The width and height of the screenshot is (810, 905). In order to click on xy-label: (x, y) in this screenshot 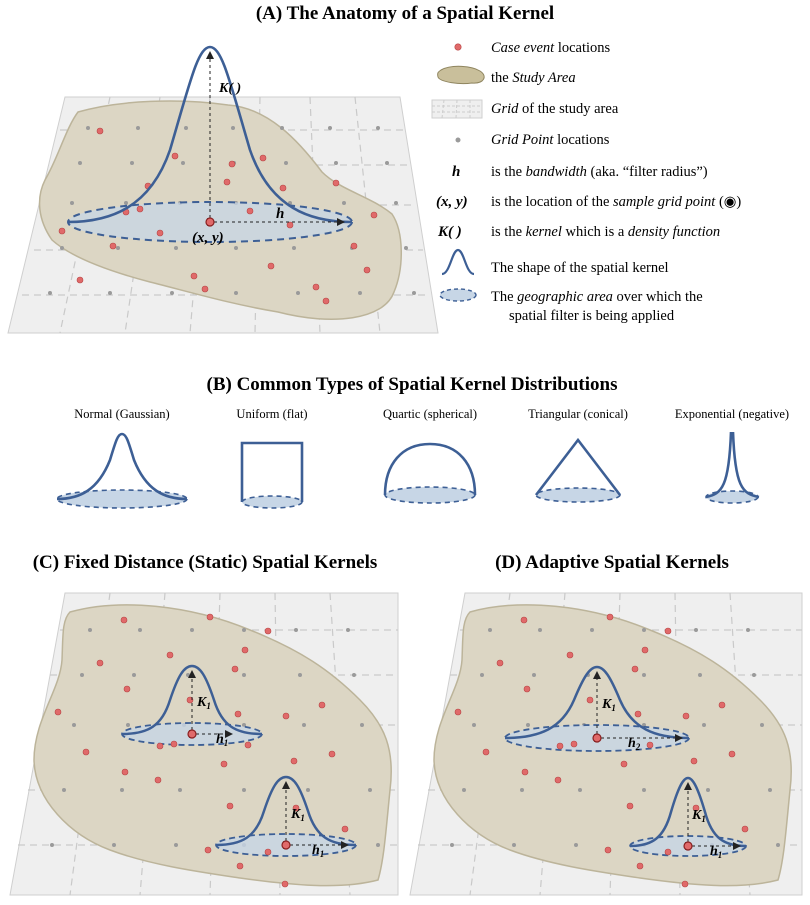, I will do `click(208, 238)`.